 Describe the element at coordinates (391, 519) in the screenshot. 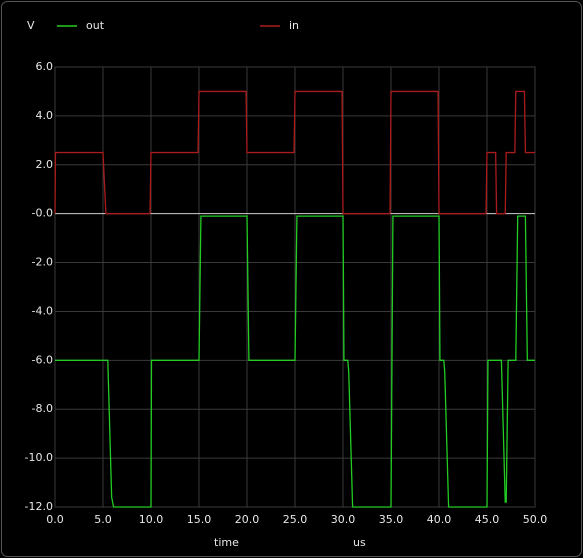

I see `x-tick-label: 35.0` at that location.